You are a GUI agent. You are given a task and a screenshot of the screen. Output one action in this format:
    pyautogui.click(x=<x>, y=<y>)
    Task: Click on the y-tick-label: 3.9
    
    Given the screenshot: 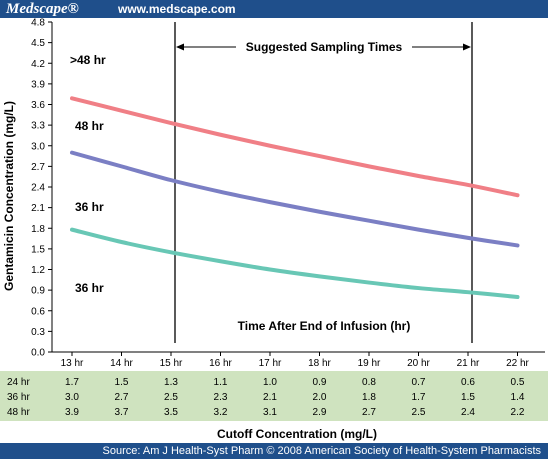 What is the action you would take?
    pyautogui.click(x=38, y=84)
    